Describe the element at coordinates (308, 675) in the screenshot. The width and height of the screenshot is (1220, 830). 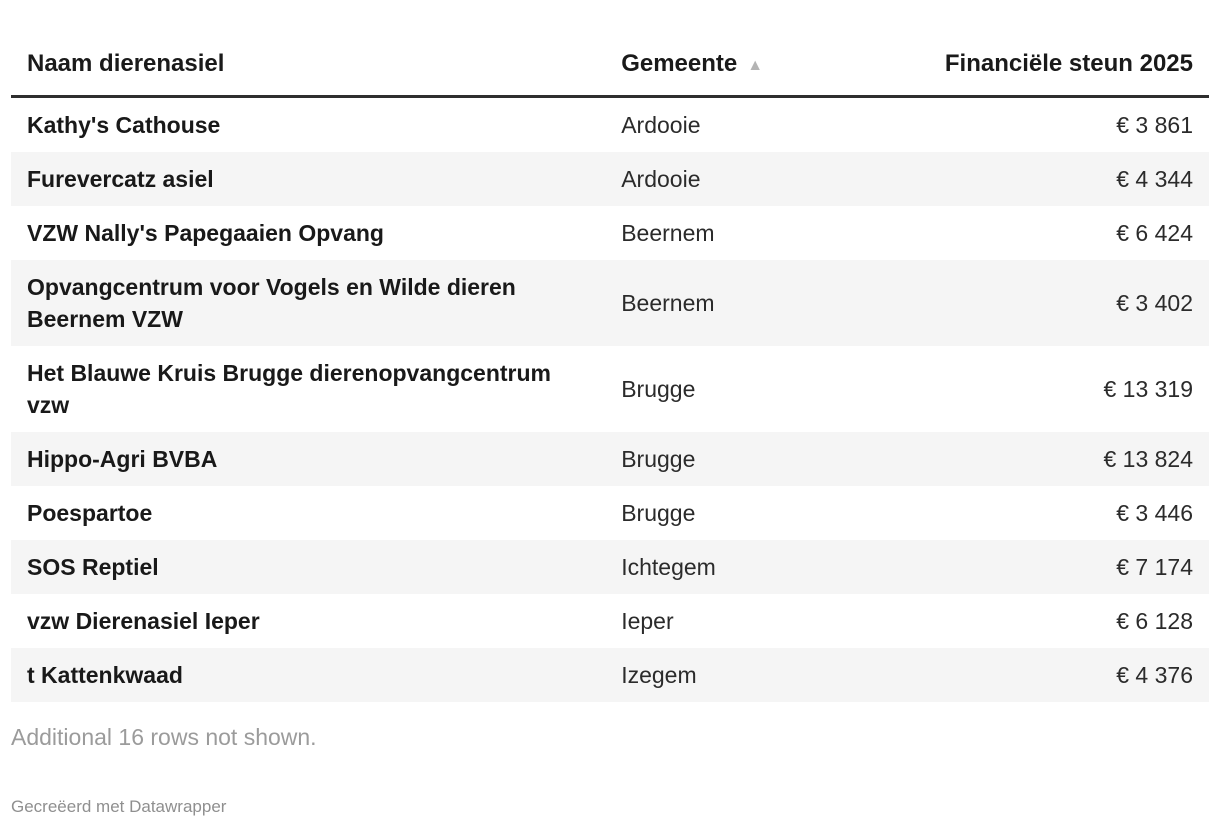
I see `cell-naam: t Kattenkwaad` at that location.